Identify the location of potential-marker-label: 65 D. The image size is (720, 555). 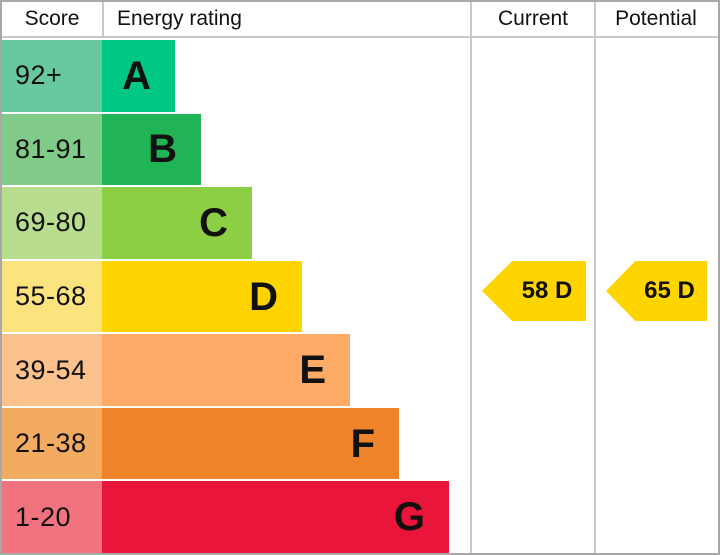
(669, 290).